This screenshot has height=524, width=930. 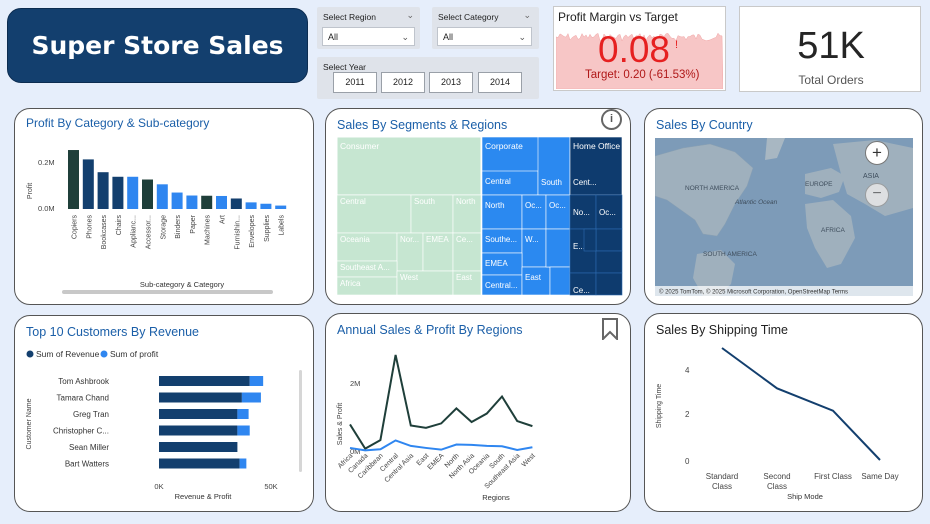 I want to click on ship-x-axis-title: Ship Mode, so click(x=805, y=496).